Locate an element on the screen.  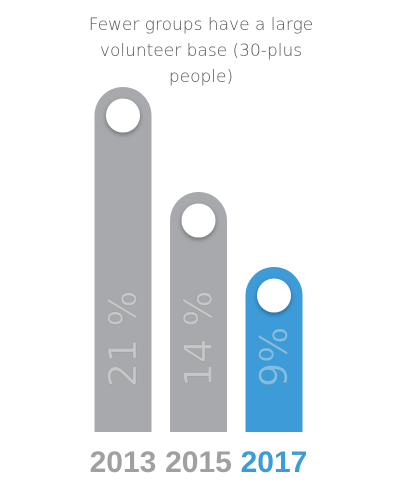
value-label: 9% is located at coordinates (274, 357).